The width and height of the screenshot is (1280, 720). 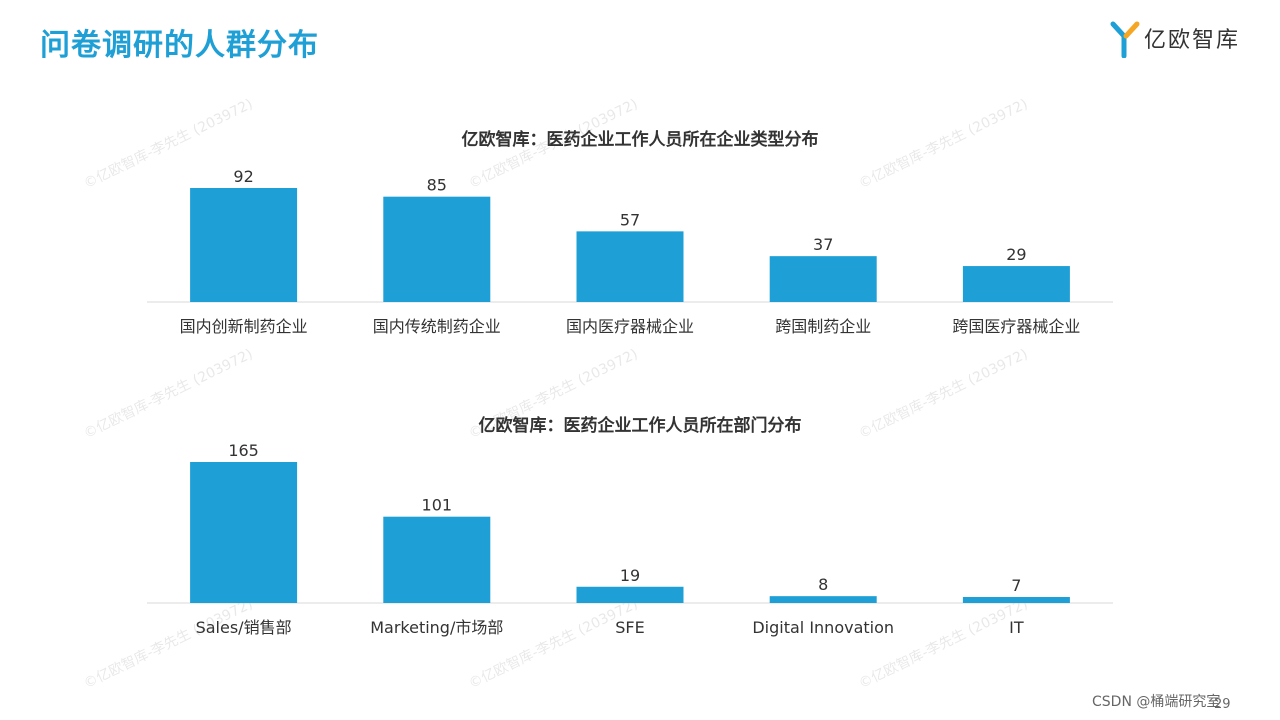 I want to click on data-label: 101, so click(x=437, y=505).